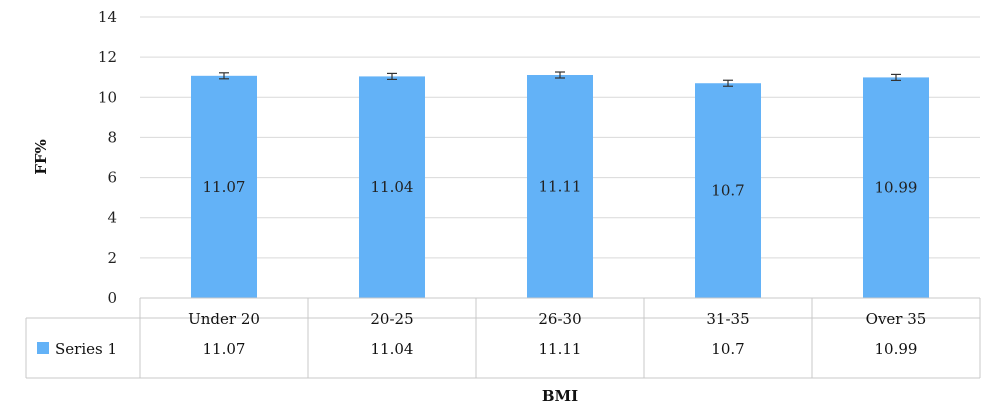 This screenshot has height=415, width=1000. Describe the element at coordinates (896, 349) in the screenshot. I see `table-value-cell: 10.99` at that location.